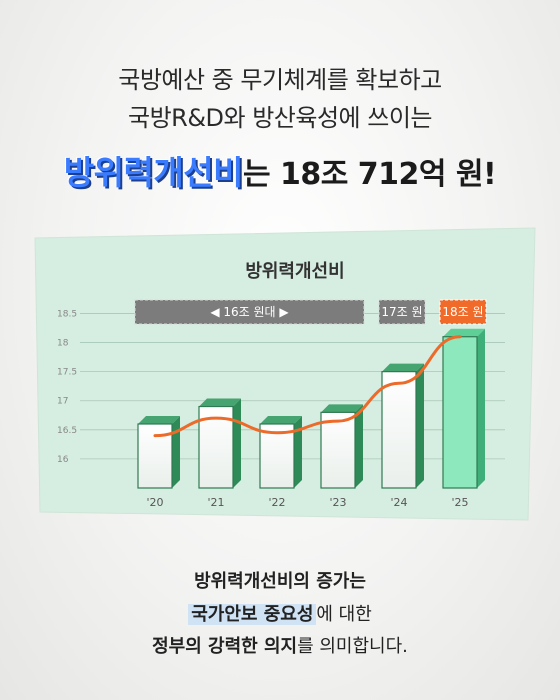  What do you see at coordinates (225, 646) in the screenshot?
I see `bottom-strong: 정부의 강력한 의지` at bounding box center [225, 646].